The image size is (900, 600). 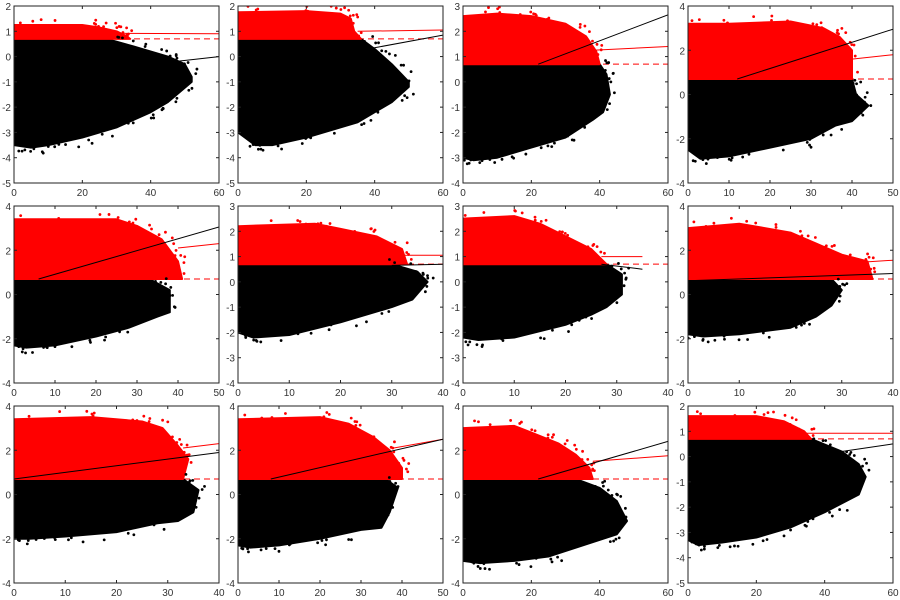 I want to click on red-fit-line, so click(x=167, y=33).